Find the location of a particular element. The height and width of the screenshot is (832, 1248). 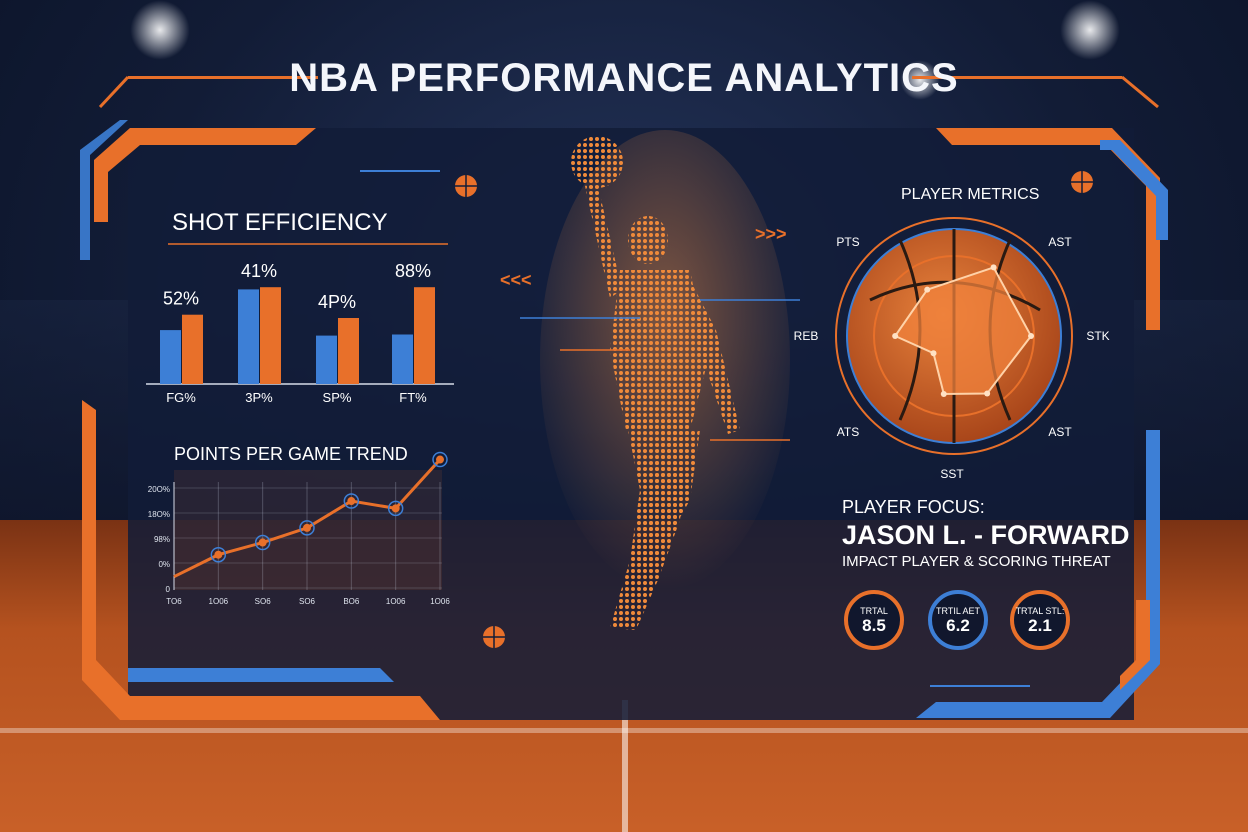

bar-fg-s1 is located at coordinates (192, 349).